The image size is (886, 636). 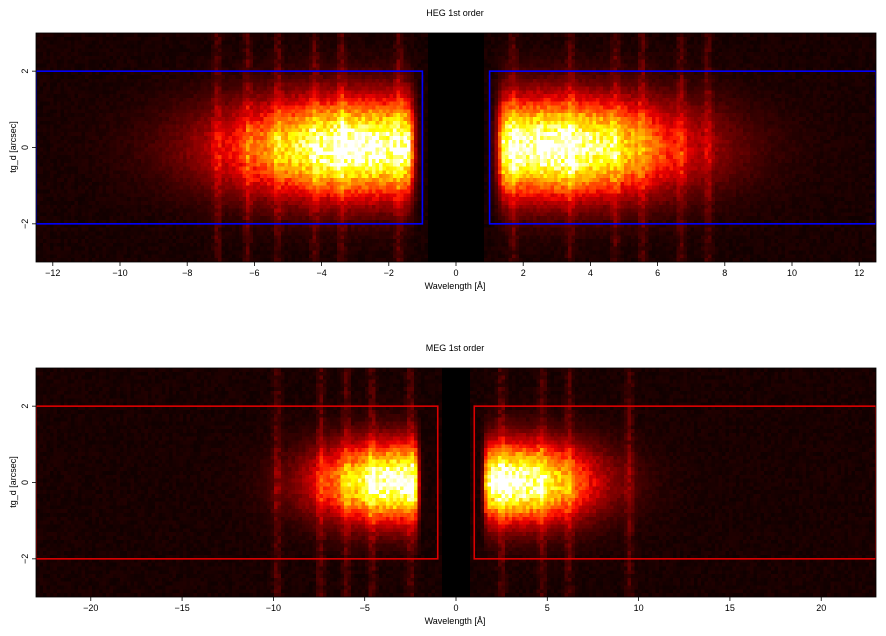 I want to click on meg-x-tick-label: −15, so click(x=181, y=608).